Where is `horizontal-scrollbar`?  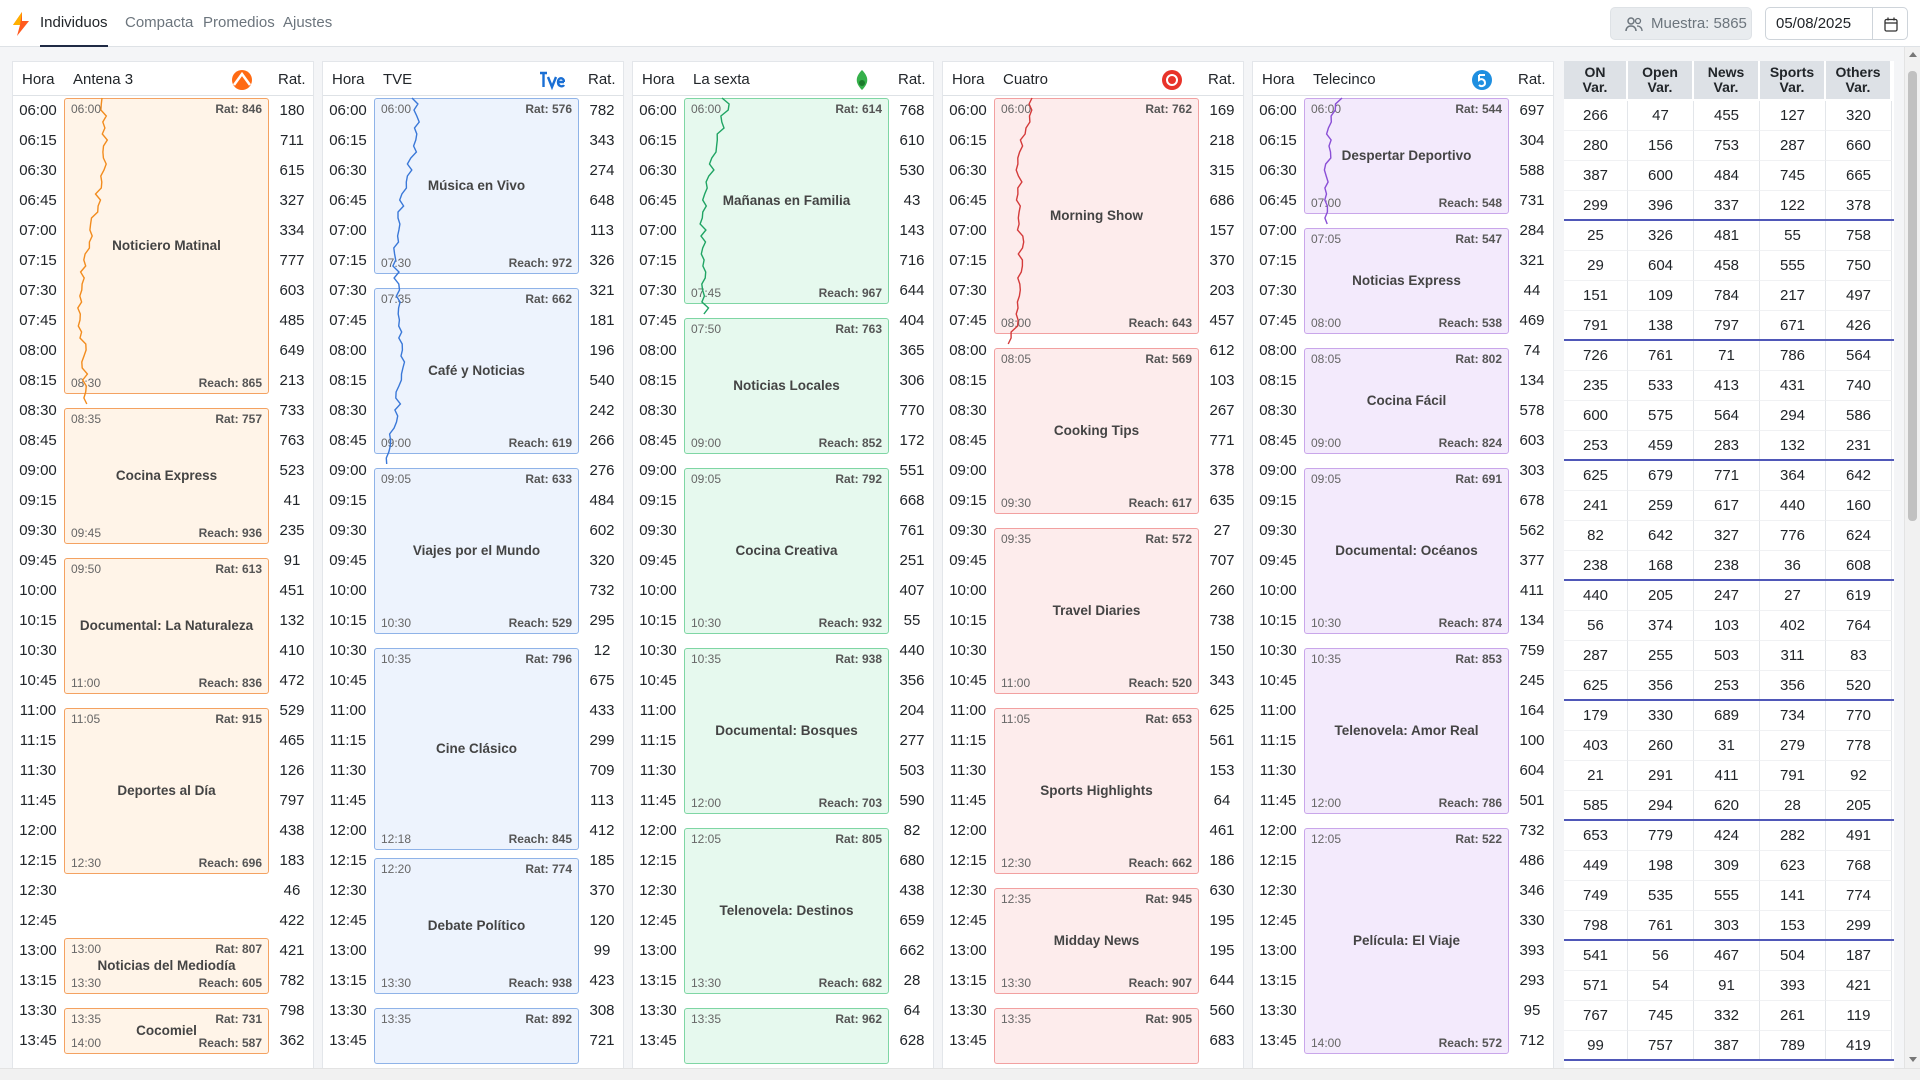 horizontal-scrollbar is located at coordinates (960, 1074).